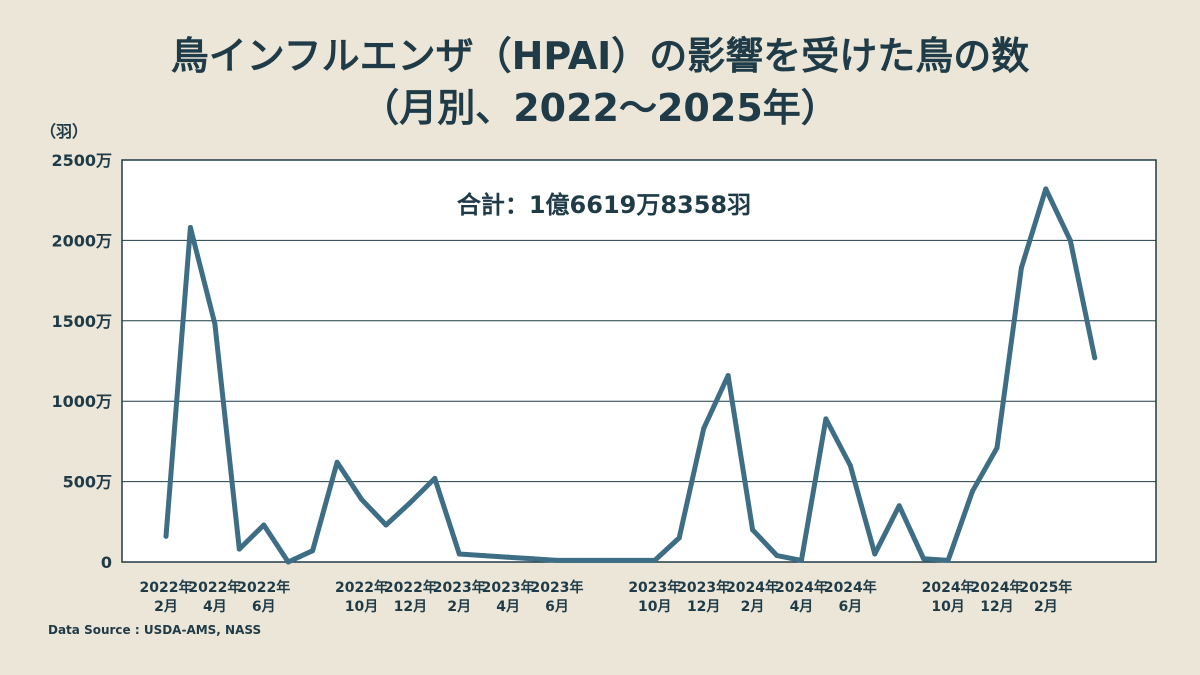  I want to click on x-tick-label: 2023年 2月, so click(459, 597).